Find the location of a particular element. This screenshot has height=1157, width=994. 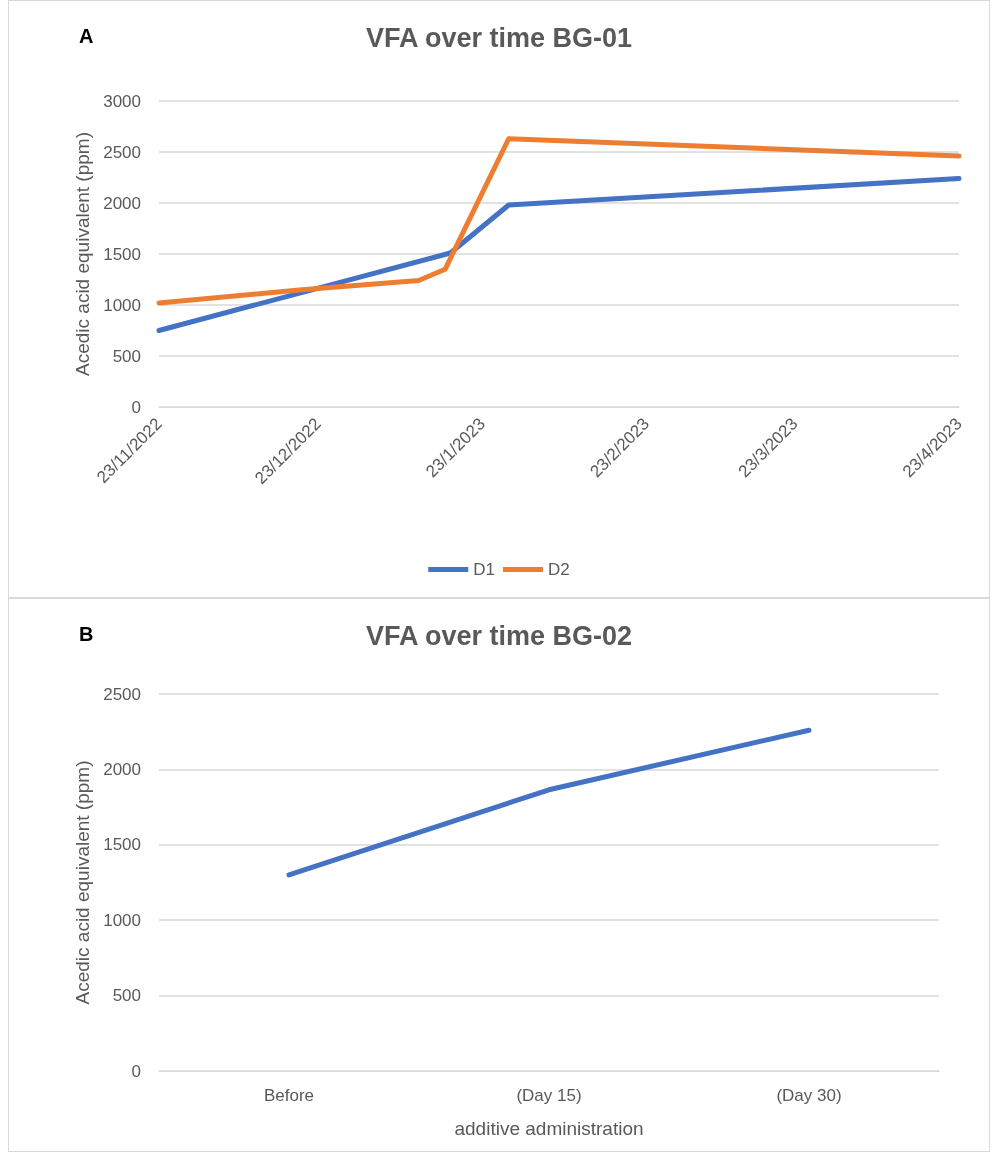

legend-label: D1 is located at coordinates (484, 569).